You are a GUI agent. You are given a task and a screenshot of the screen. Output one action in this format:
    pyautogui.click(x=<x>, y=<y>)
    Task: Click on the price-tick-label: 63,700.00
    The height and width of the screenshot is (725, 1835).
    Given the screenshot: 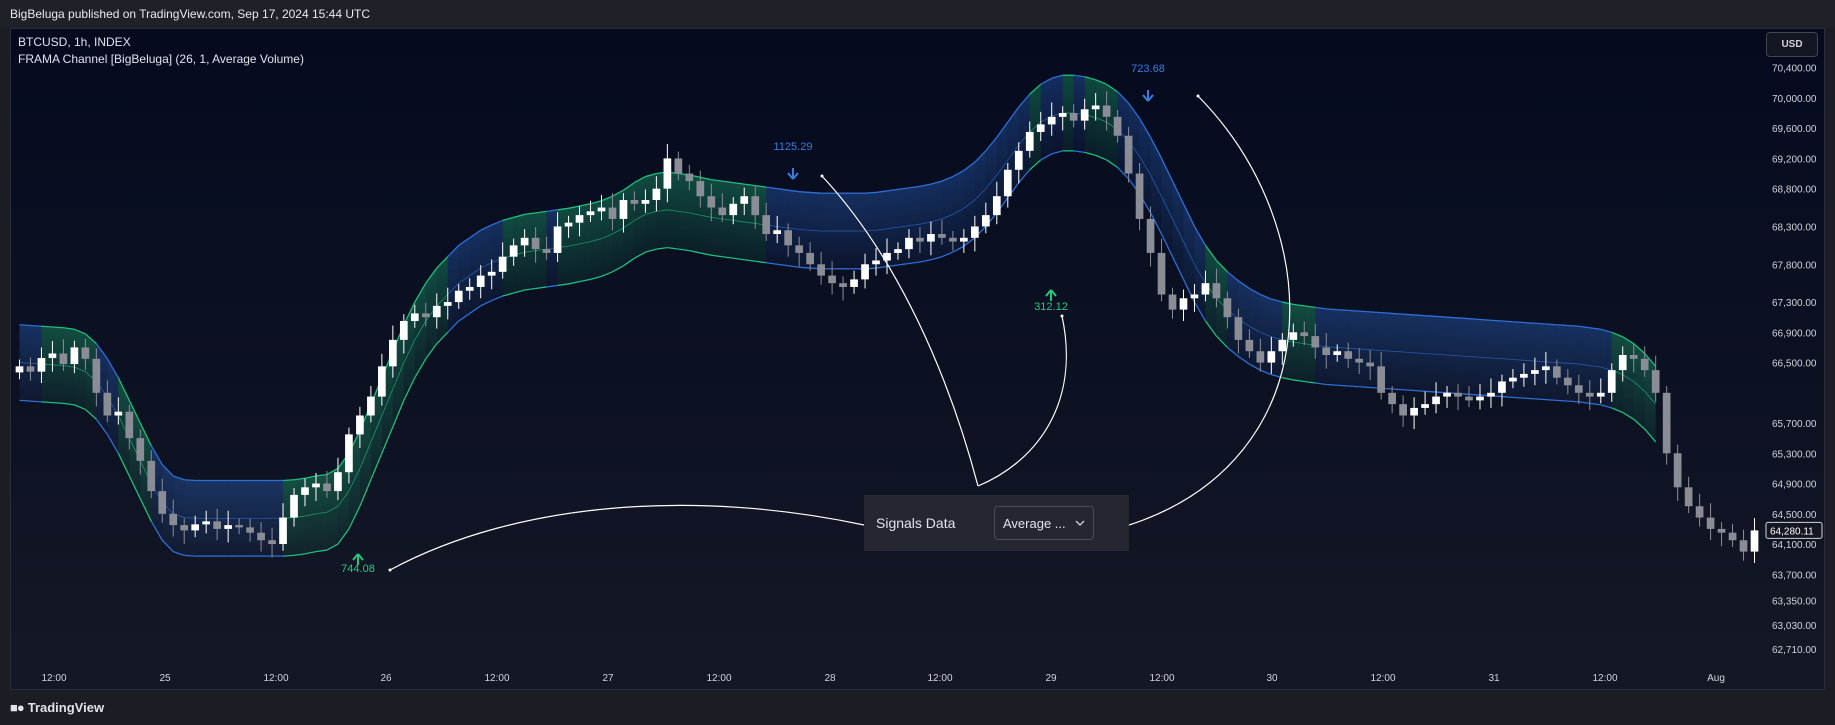 What is the action you would take?
    pyautogui.click(x=1794, y=575)
    